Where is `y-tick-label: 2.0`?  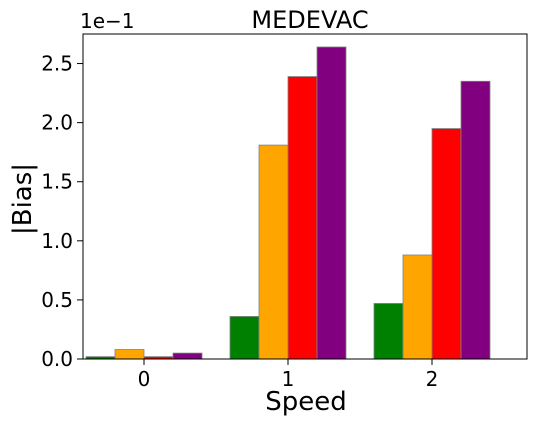
y-tick-label: 2.0 is located at coordinates (57, 123).